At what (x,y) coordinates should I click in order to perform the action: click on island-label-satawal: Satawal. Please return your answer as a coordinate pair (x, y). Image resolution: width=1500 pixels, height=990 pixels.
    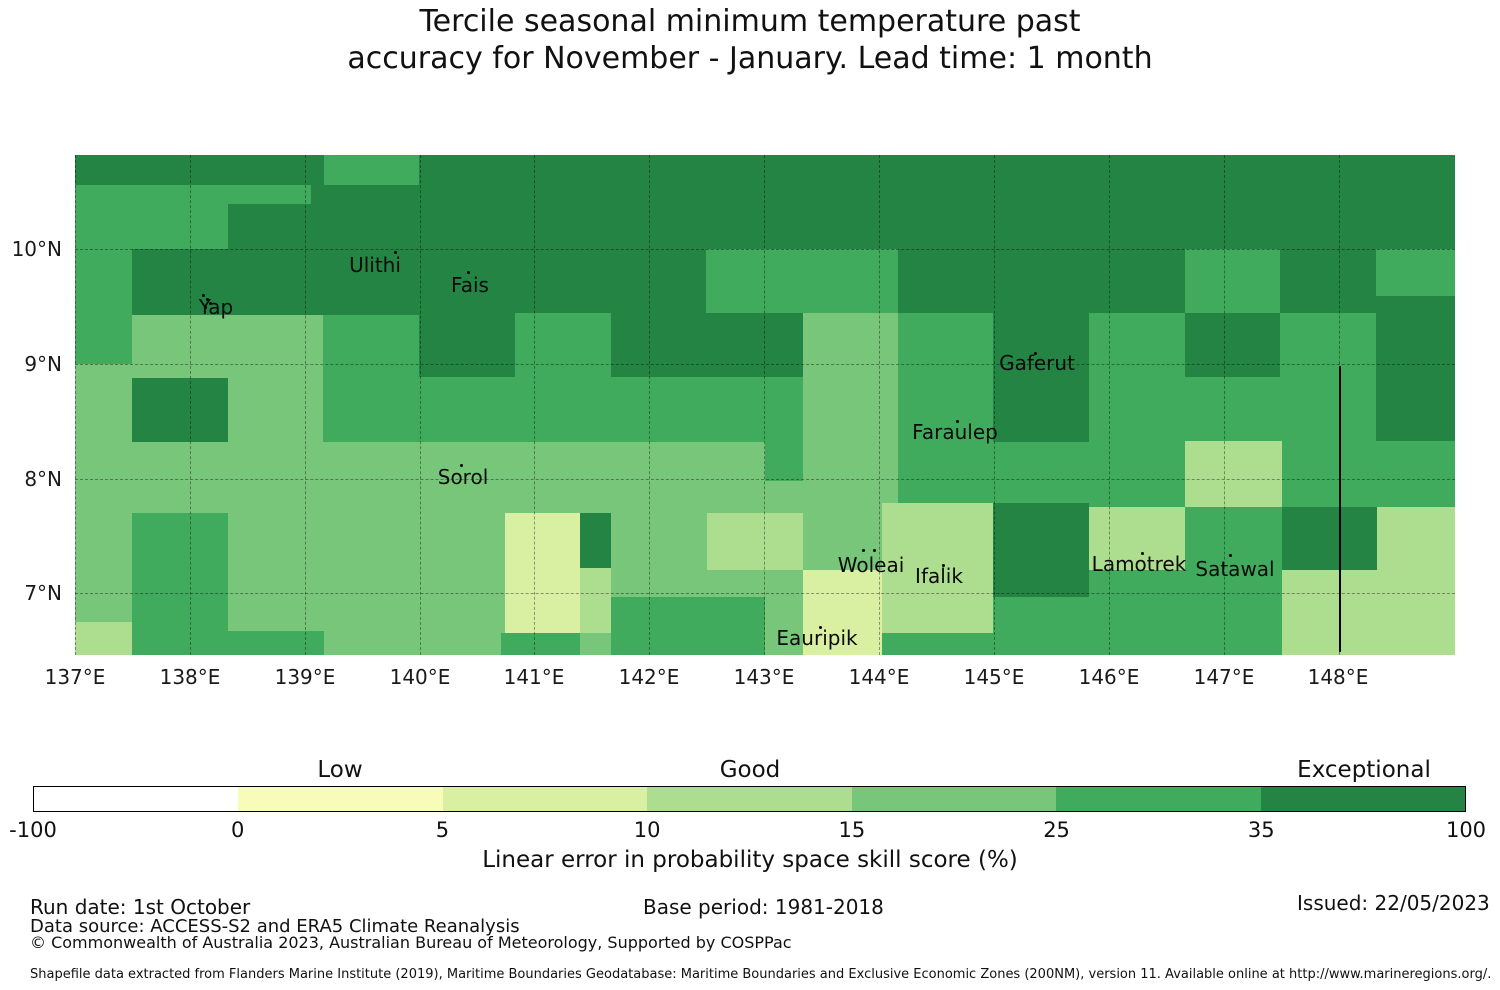
    Looking at the image, I should click on (1235, 569).